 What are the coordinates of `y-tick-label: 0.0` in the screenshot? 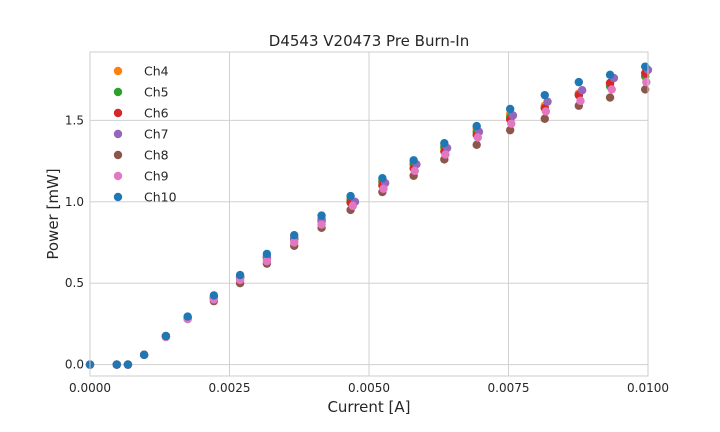 It's located at (74, 365).